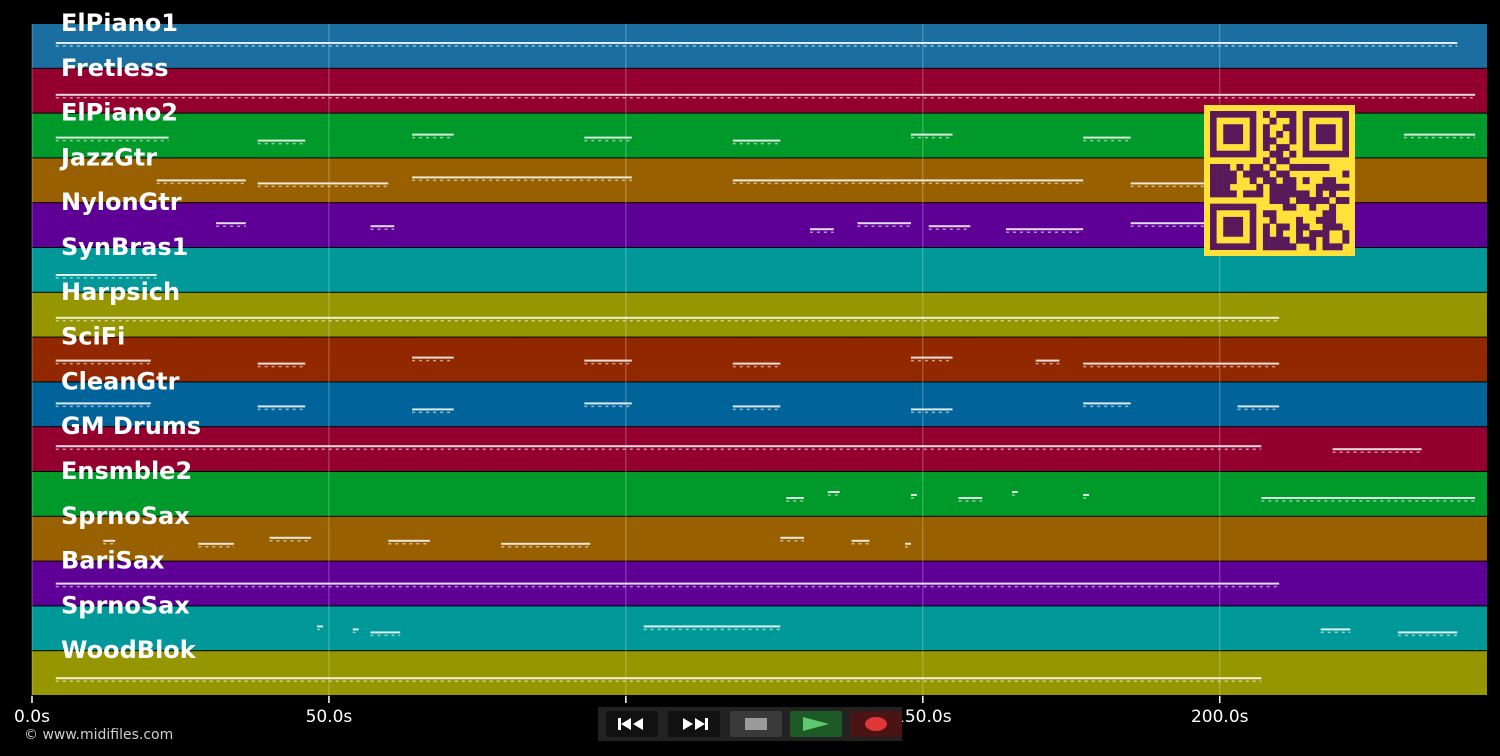  I want to click on track-name-label: SynBras1, so click(124, 247).